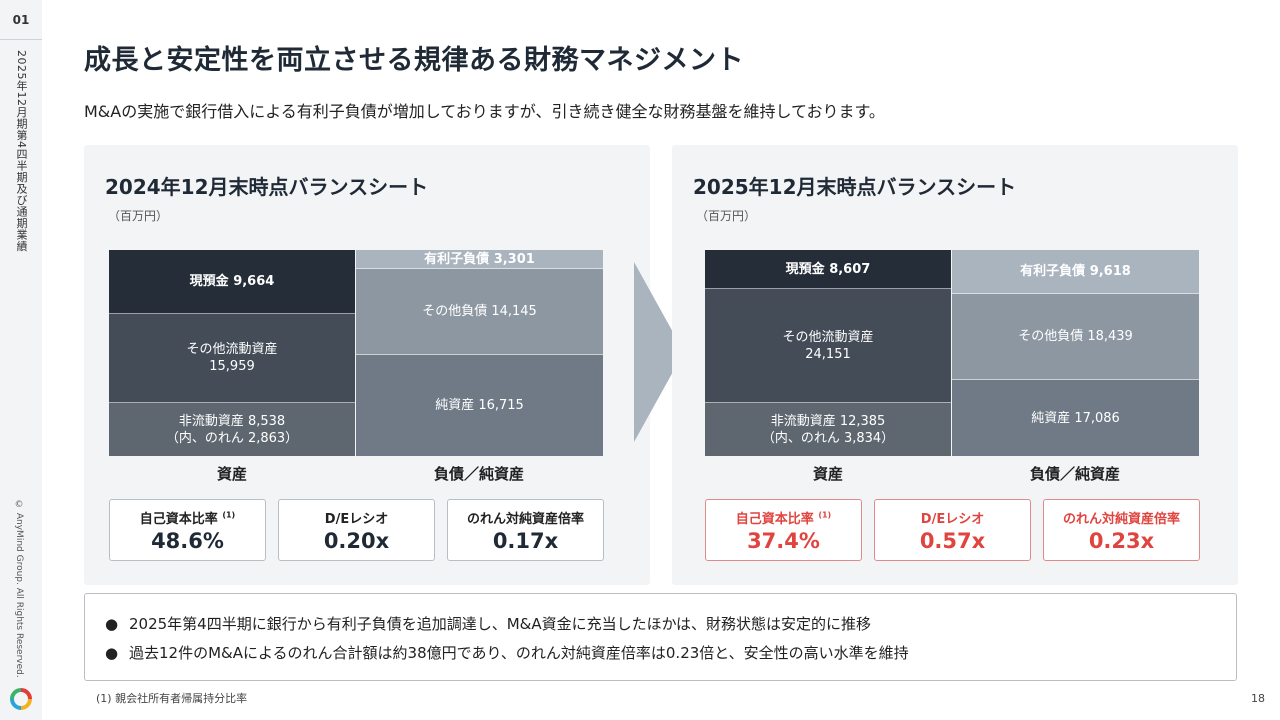 This screenshot has height=720, width=1280. What do you see at coordinates (659, 352) in the screenshot?
I see `chevron-right-arrow-icon` at bounding box center [659, 352].